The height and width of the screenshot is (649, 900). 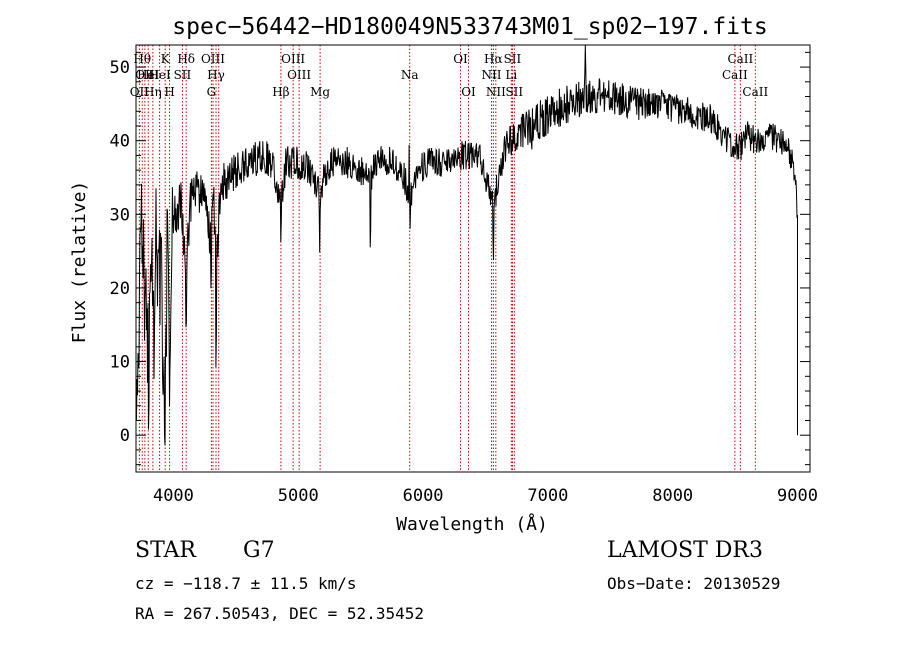 What do you see at coordinates (685, 550) in the screenshot?
I see `survey-release: LAMOST DR3` at bounding box center [685, 550].